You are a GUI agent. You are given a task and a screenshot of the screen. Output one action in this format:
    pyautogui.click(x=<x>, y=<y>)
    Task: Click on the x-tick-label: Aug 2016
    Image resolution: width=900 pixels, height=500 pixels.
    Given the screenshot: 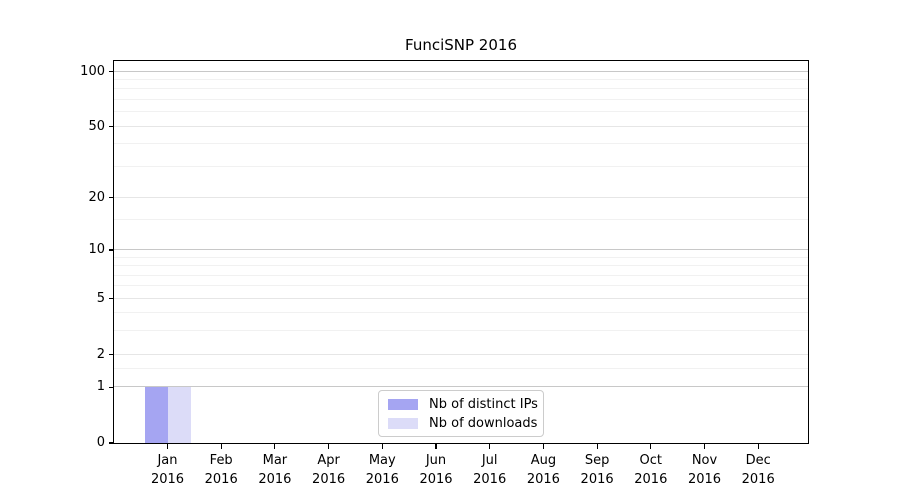 What is the action you would take?
    pyautogui.click(x=543, y=470)
    